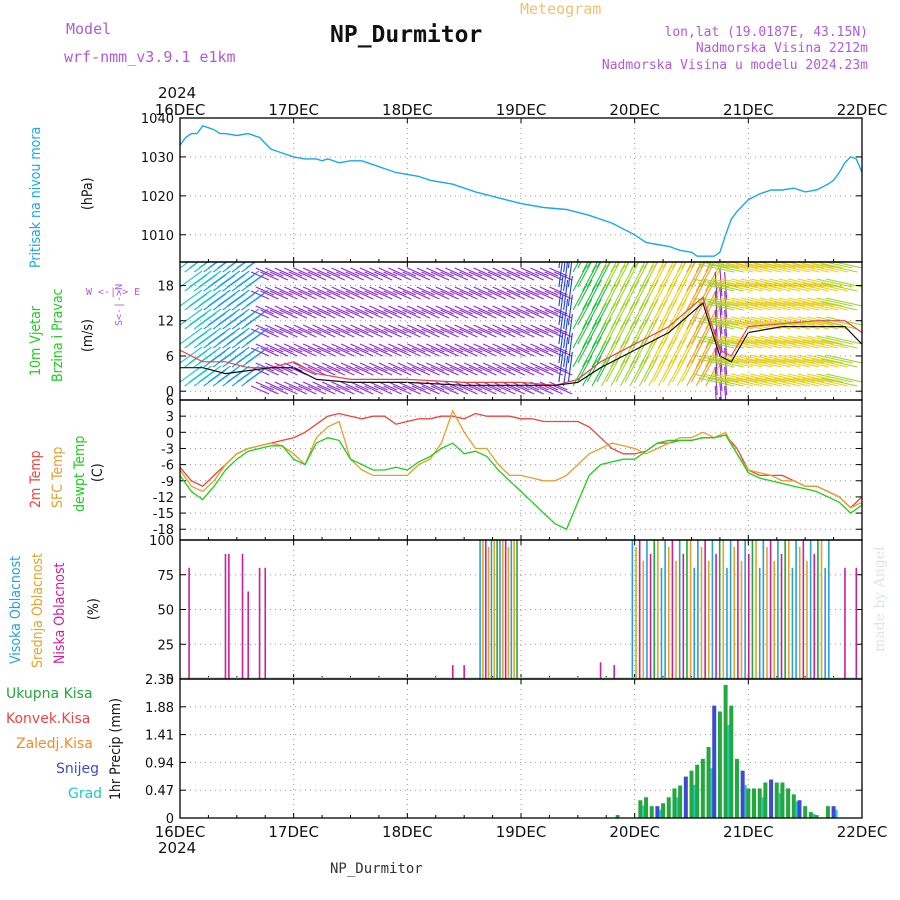 The width and height of the screenshot is (900, 900). I want to click on temp-ytick-label: 0, so click(170, 433).